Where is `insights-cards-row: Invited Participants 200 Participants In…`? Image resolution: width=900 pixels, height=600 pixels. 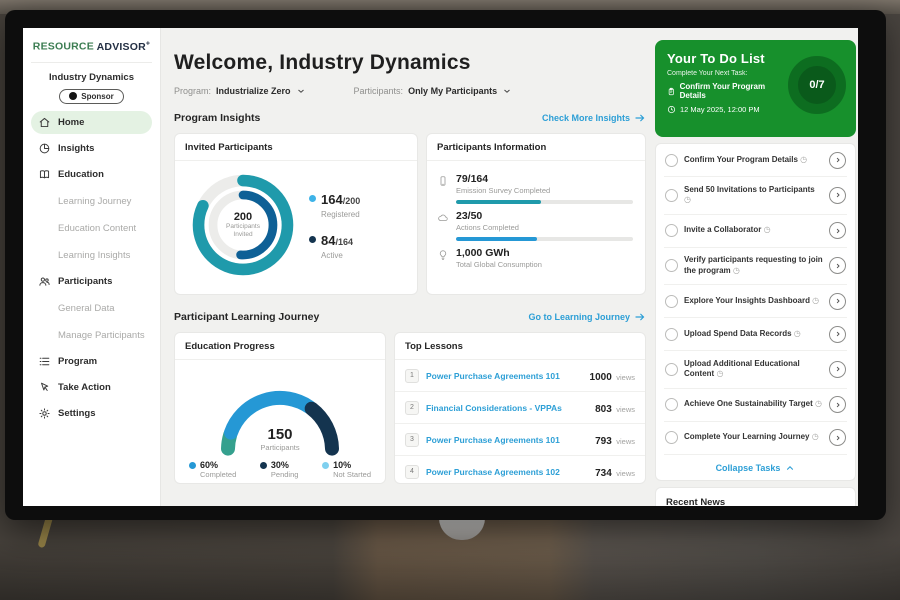
insights-cards-row: Invited Participants 200 Participants In… is located at coordinates (410, 214).